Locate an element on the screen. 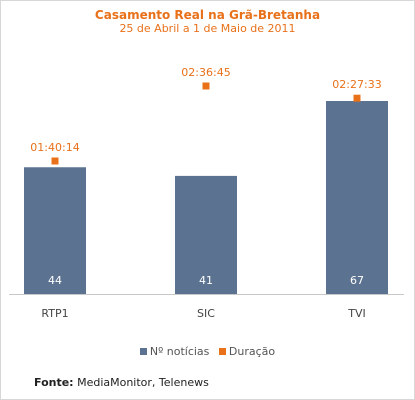 The width and height of the screenshot is (415, 400). duration-marker-sic is located at coordinates (206, 86).